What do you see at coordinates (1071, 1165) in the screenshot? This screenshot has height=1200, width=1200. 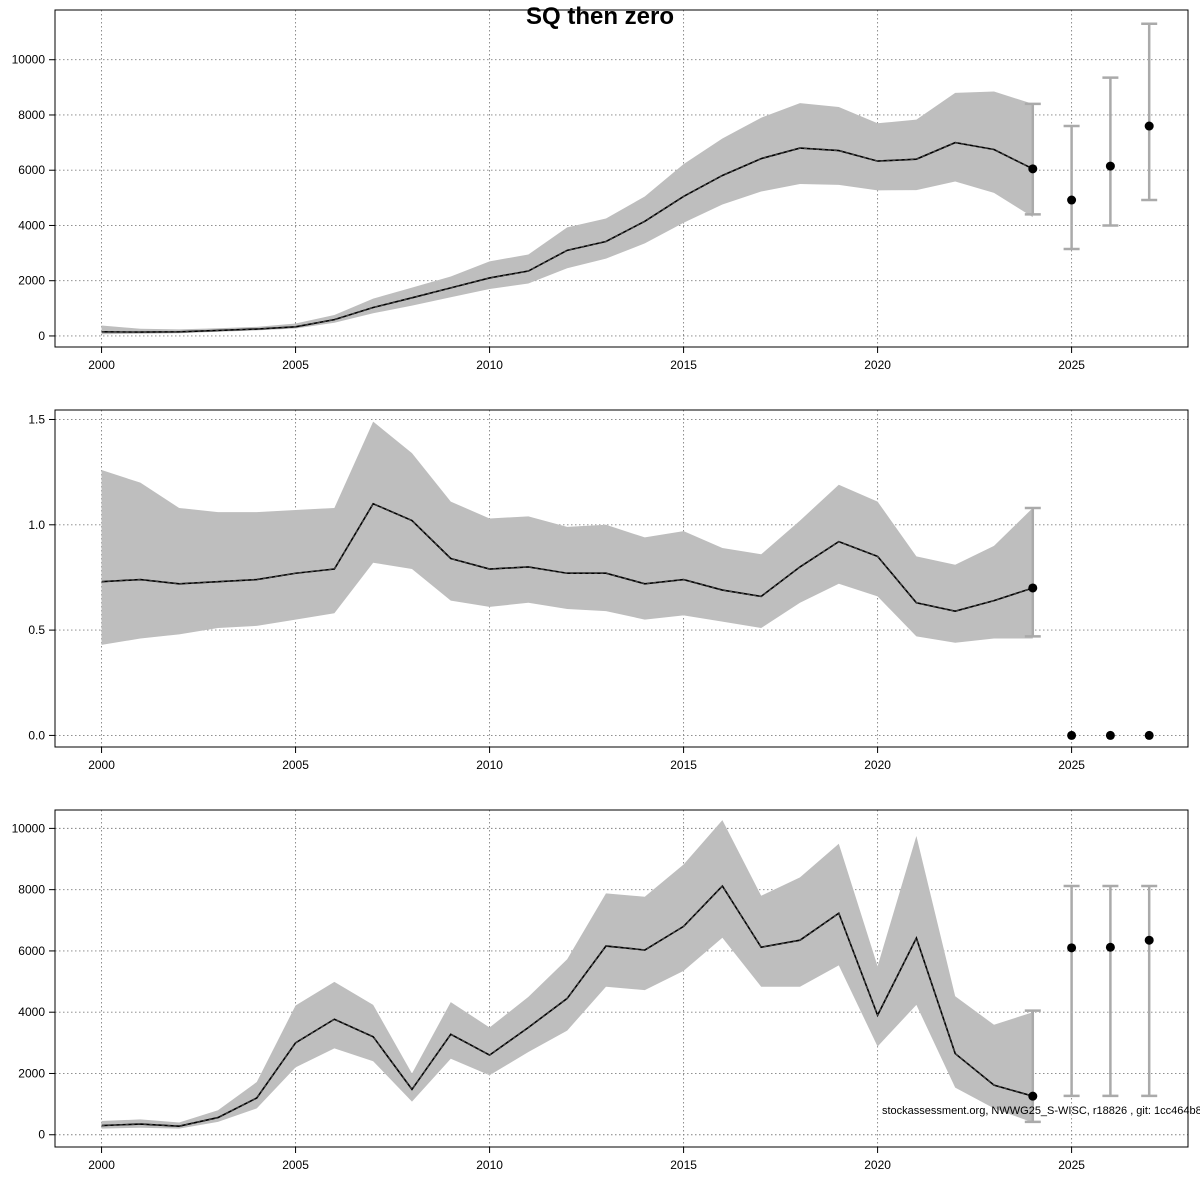 I see `recruits-xtick-label: 2025` at bounding box center [1071, 1165].